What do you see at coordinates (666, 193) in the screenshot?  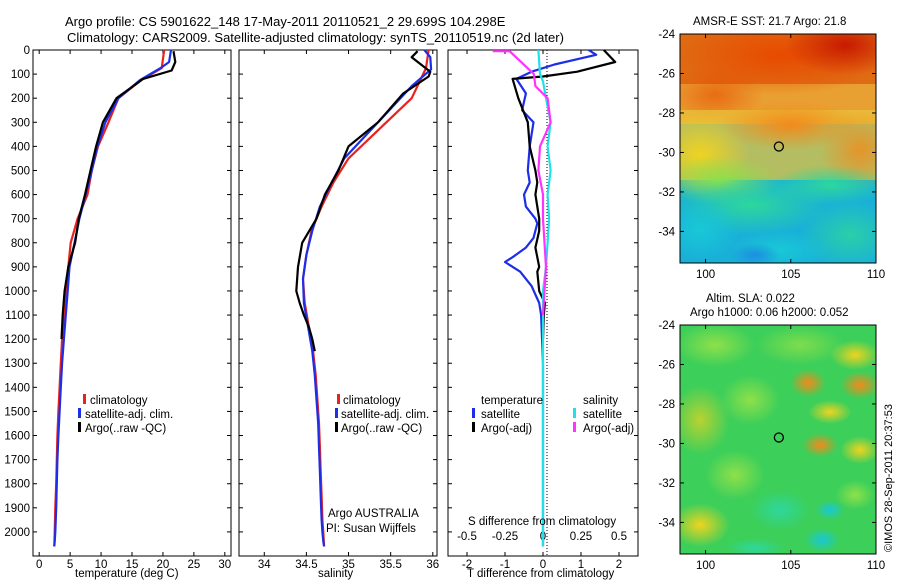 I see `lat-tick-label: -32` at bounding box center [666, 193].